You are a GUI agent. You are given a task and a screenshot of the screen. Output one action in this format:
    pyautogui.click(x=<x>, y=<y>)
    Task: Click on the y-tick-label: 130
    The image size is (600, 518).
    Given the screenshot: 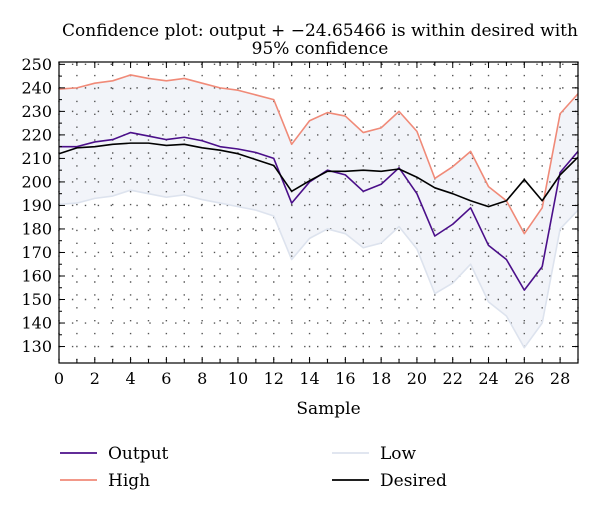 What is the action you would take?
    pyautogui.click(x=36, y=346)
    